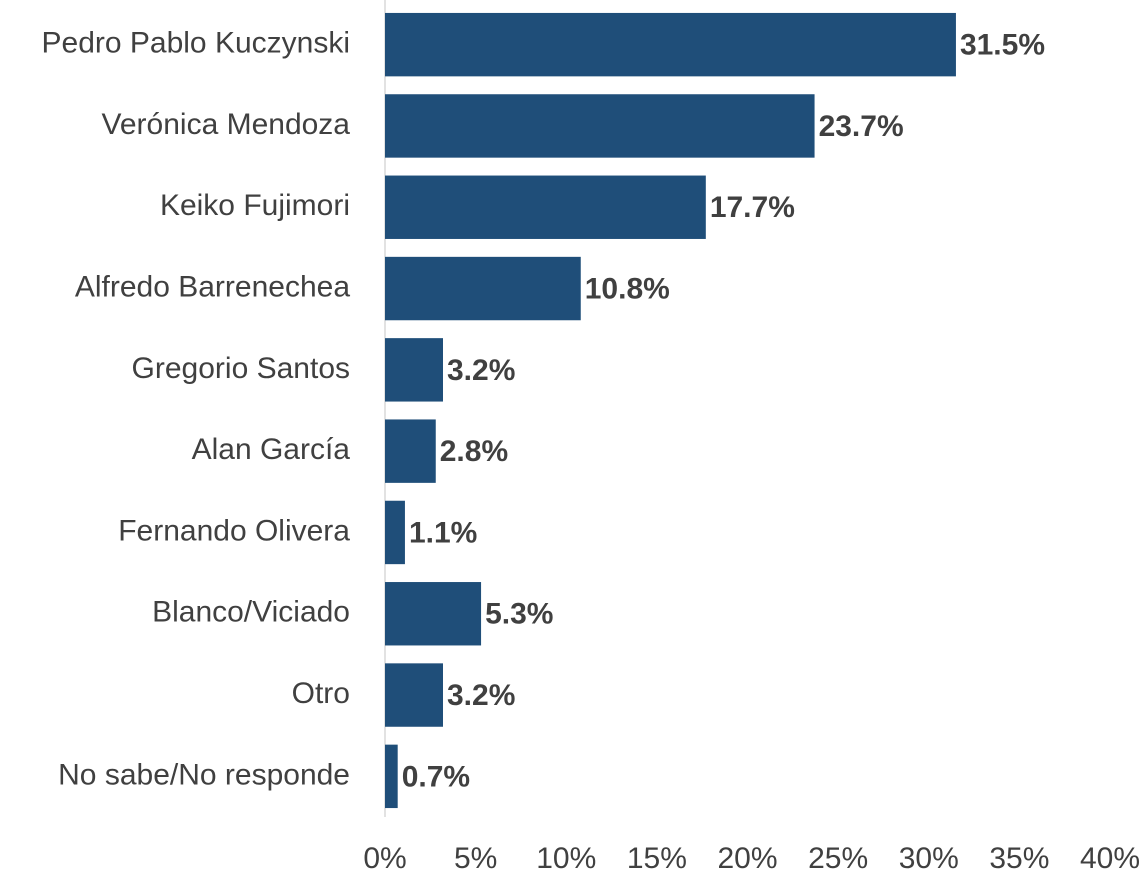  I want to click on y-tick-label: Otro, so click(321, 693).